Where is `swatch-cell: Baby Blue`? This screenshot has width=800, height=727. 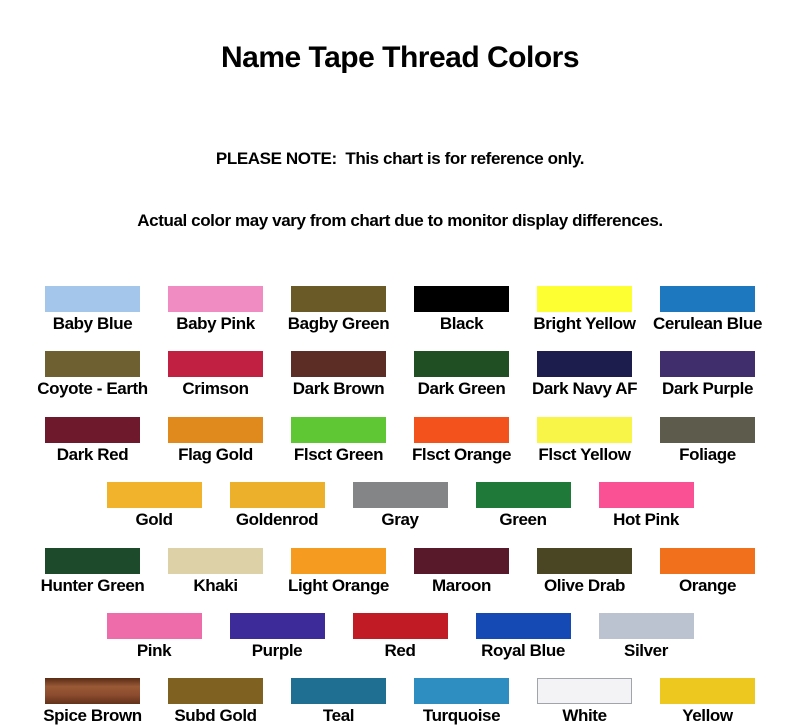 swatch-cell: Baby Blue is located at coordinates (92, 309).